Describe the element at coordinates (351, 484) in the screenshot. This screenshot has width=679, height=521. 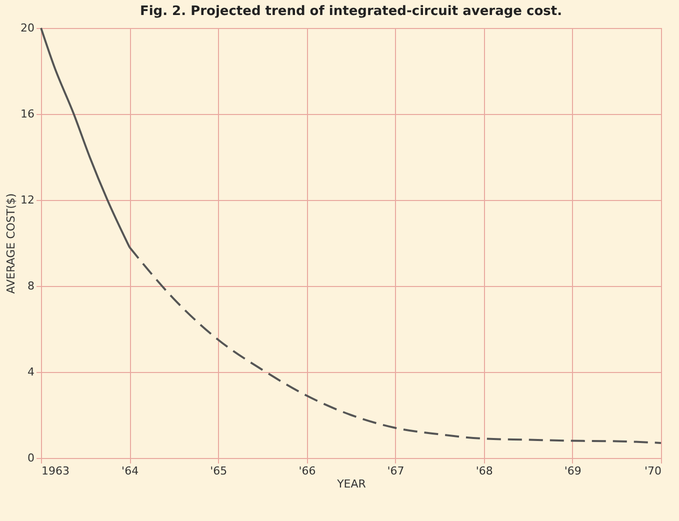
I see `x-axis-title: YEAR` at that location.